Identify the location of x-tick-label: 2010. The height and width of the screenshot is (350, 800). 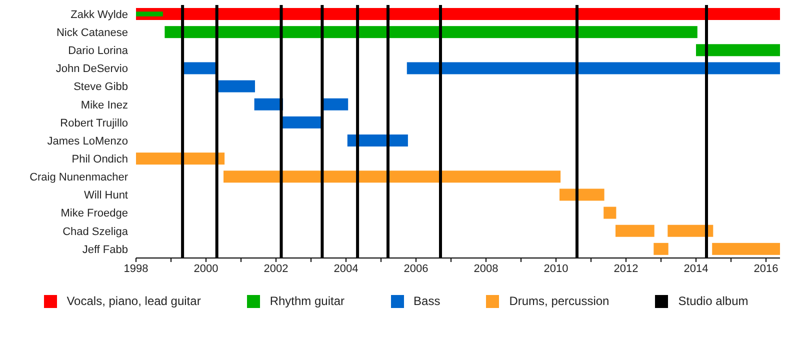
(556, 268).